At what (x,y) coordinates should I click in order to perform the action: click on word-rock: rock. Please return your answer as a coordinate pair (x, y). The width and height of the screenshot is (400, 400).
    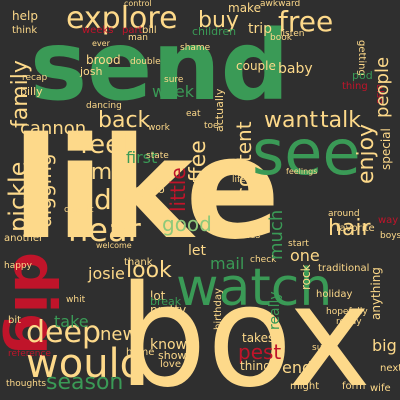
    Looking at the image, I should click on (306, 277).